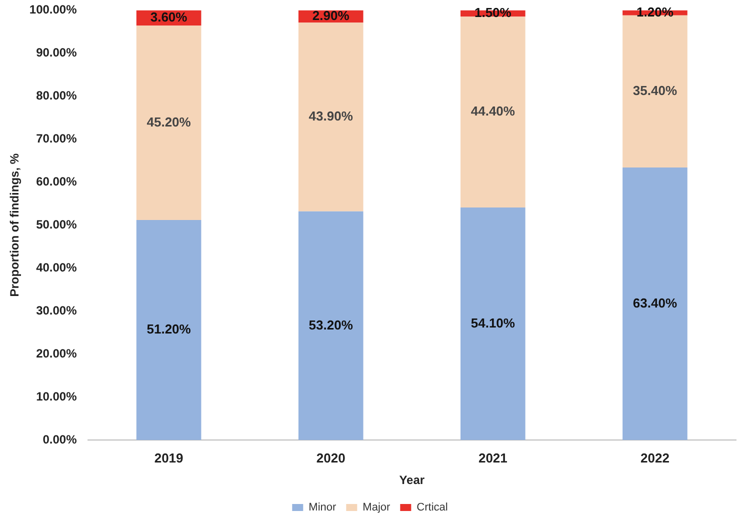  I want to click on legend-label: Major, so click(376, 508).